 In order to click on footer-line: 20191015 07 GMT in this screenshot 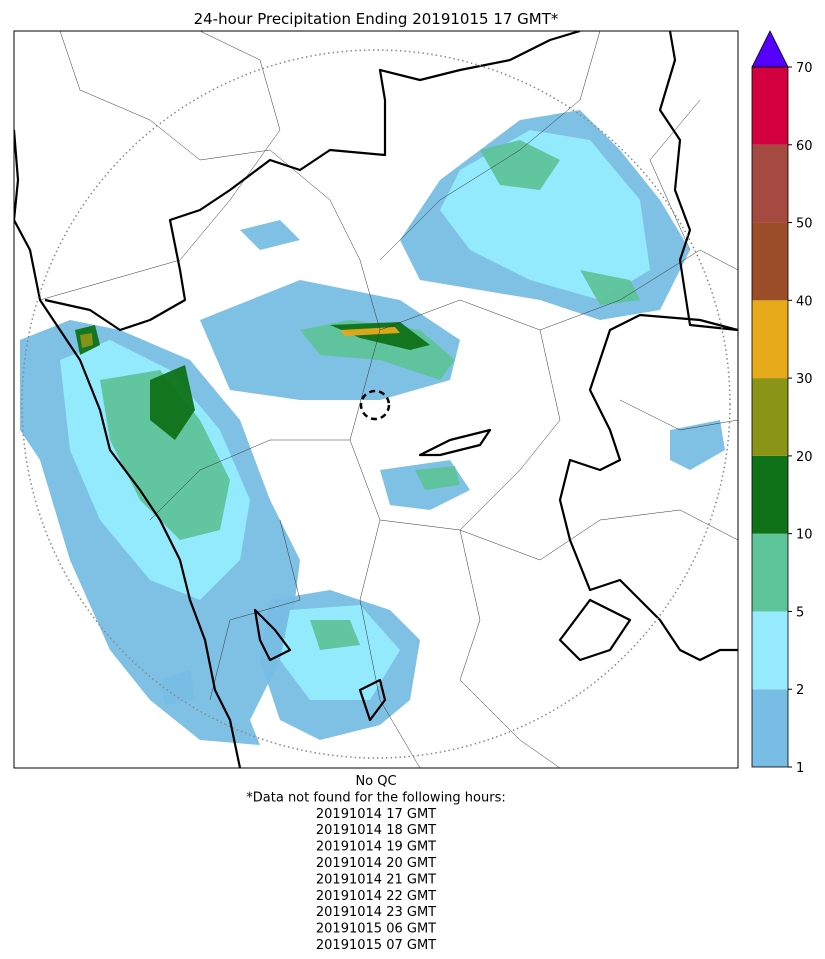, I will do `click(376, 945)`.